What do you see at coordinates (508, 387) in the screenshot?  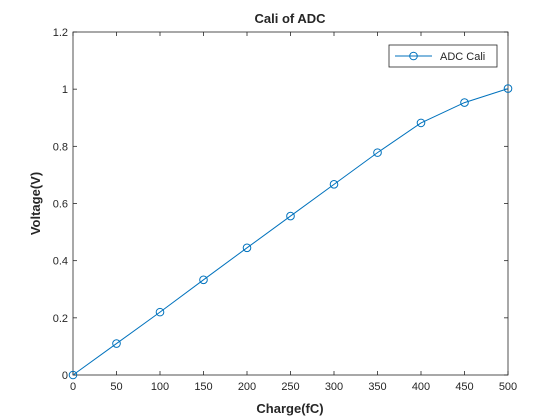 I see `x-tick-label: 500` at bounding box center [508, 387].